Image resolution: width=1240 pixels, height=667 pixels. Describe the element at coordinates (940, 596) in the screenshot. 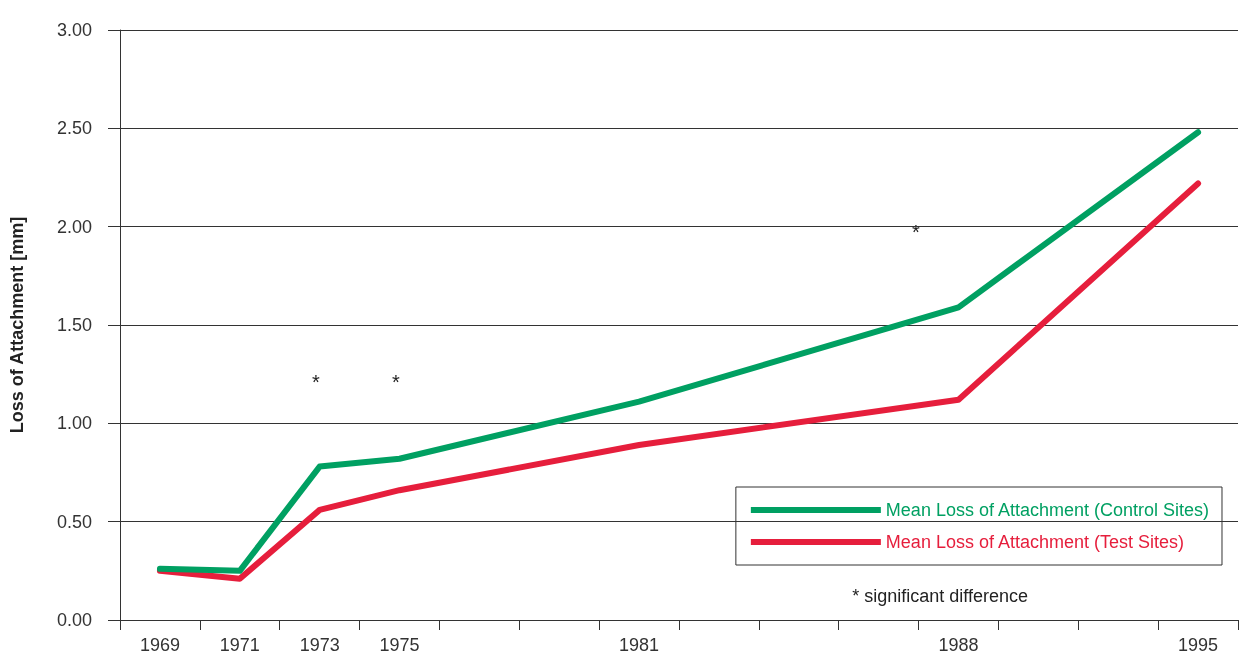

I see `annotation: * significant difference` at that location.